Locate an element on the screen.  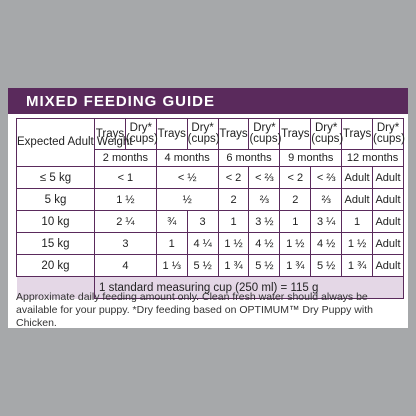
data-row: 5 kg 1 ½ ½ 2 ⅔ 2 ⅔ Adult Adult is located at coordinates (210, 199).